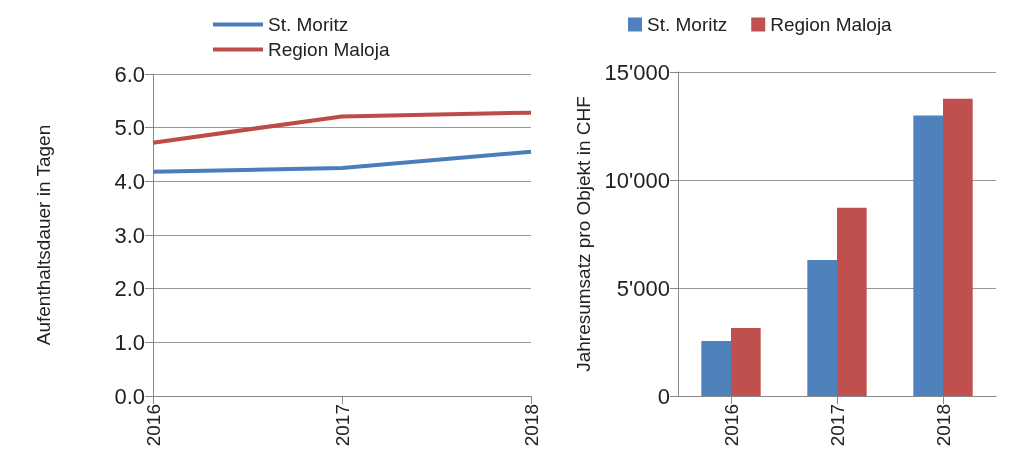 This screenshot has width=1014, height=466. I want to click on y-tick-label: 0.0, so click(129, 396).